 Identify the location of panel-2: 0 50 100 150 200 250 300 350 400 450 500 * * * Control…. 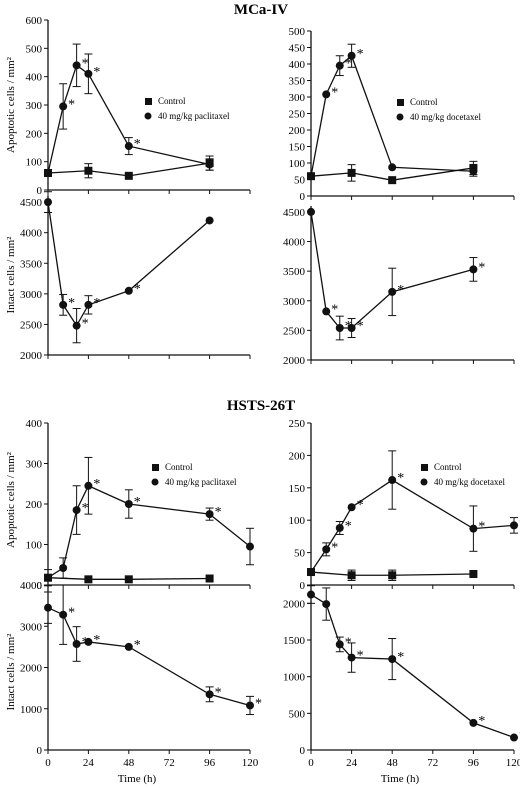
(402, 114).